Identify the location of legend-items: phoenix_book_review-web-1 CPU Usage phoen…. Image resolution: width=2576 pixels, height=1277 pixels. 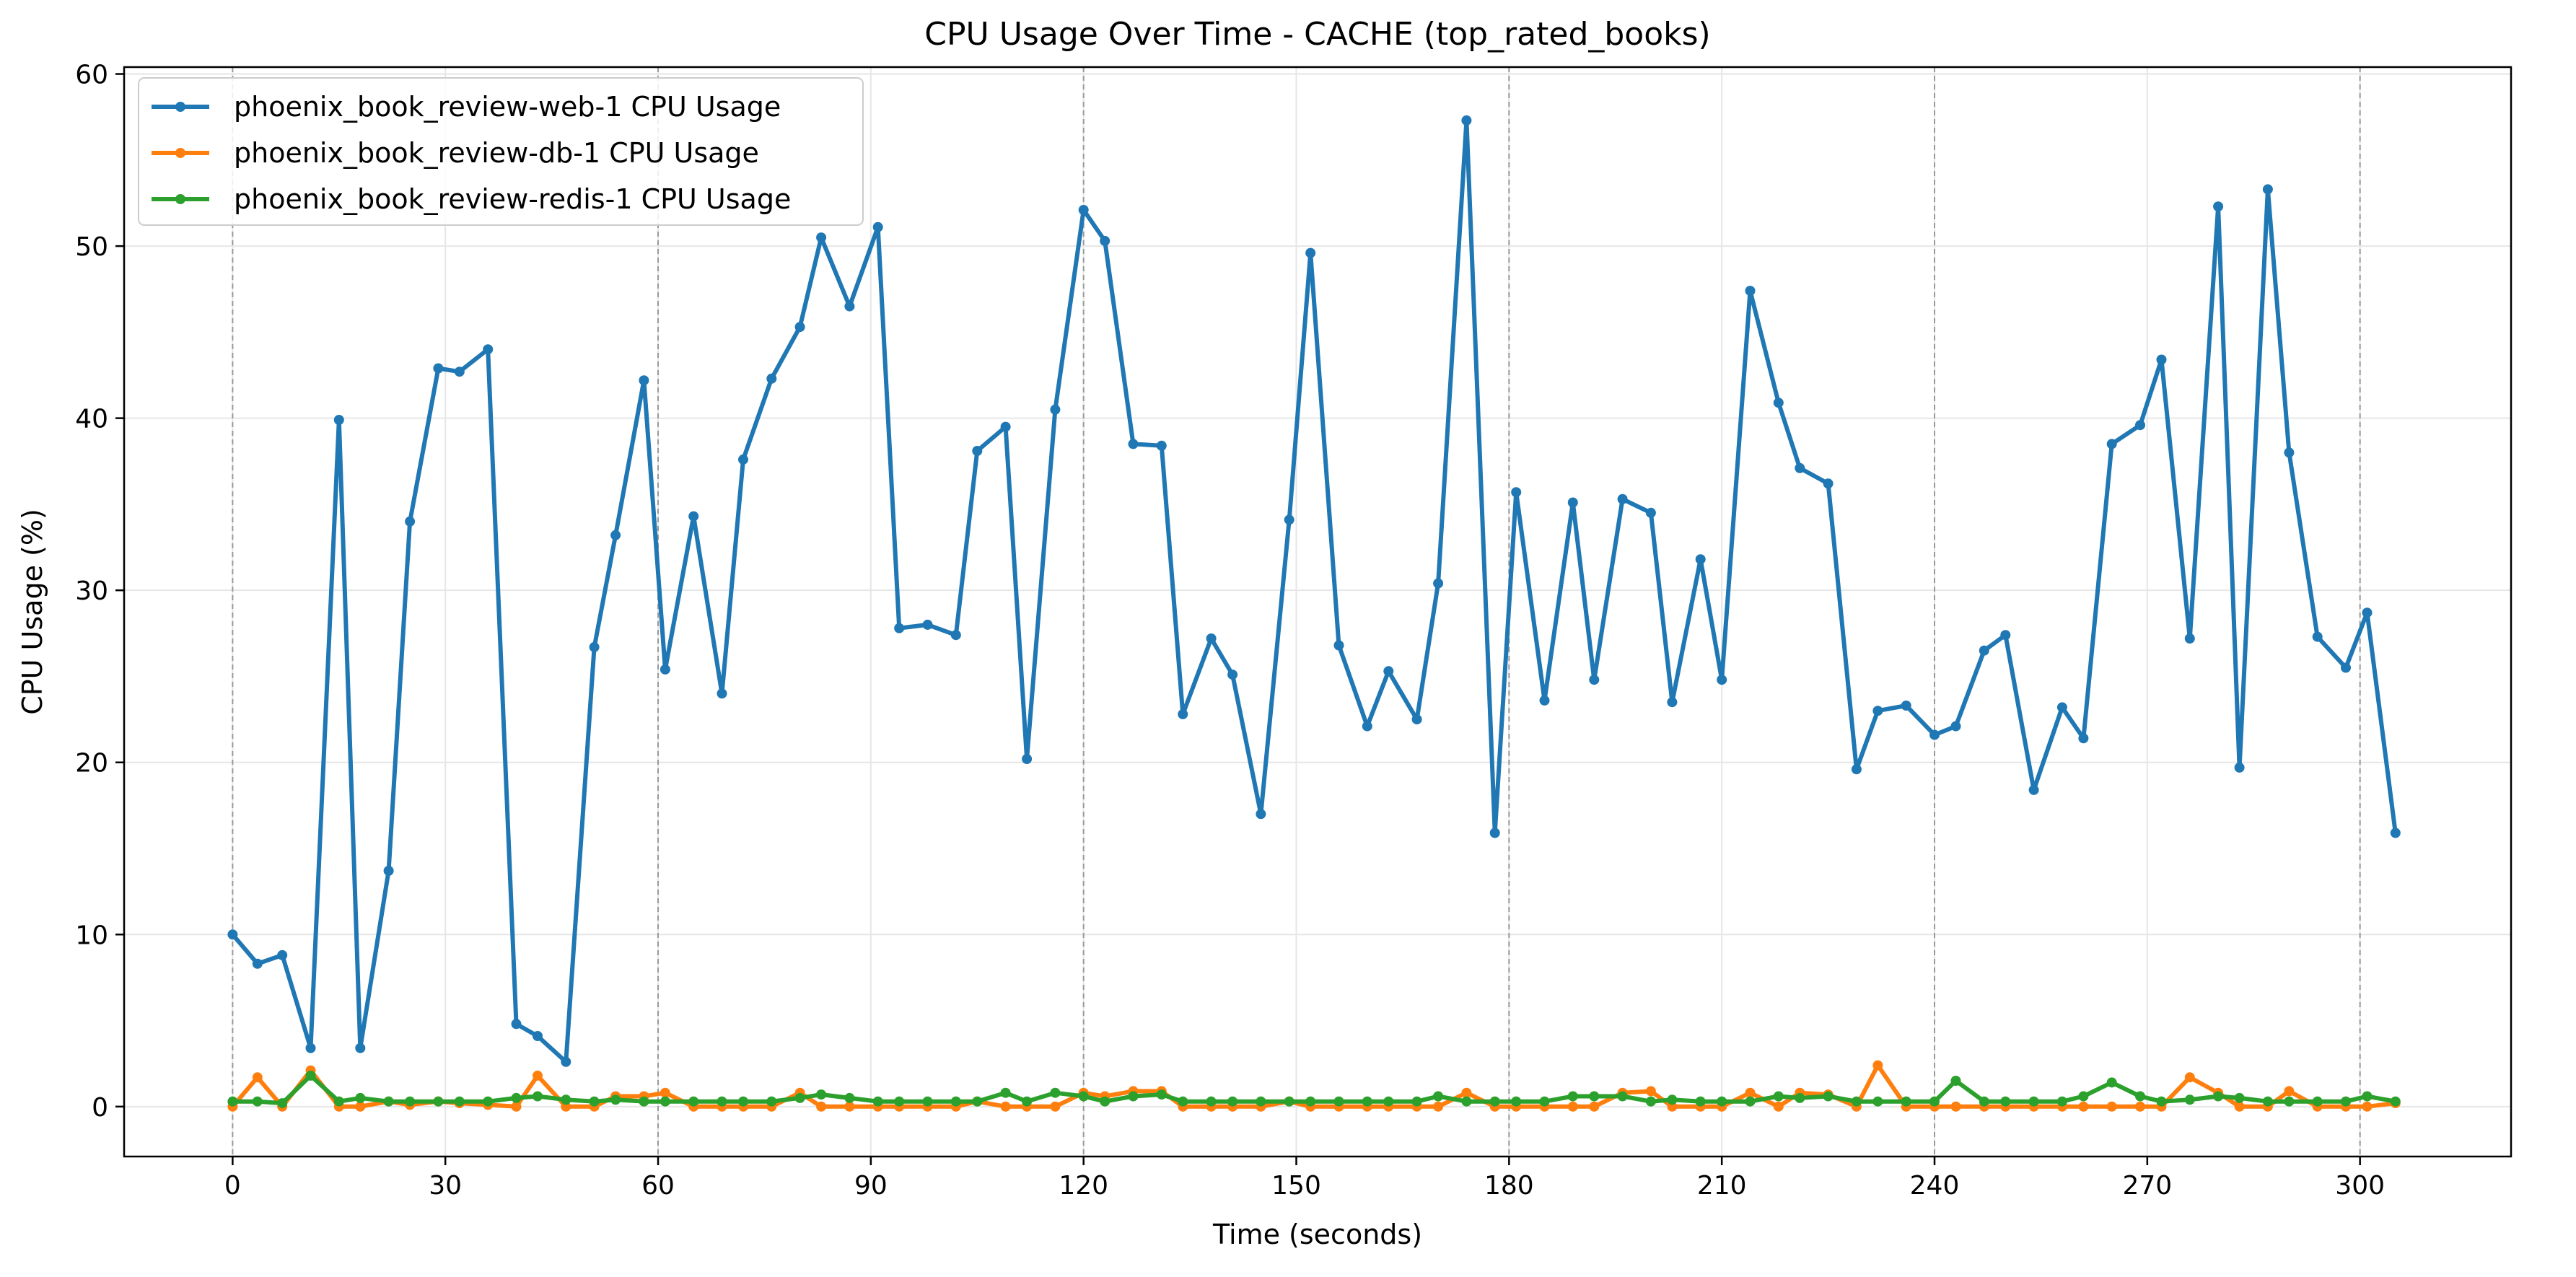
(471, 153).